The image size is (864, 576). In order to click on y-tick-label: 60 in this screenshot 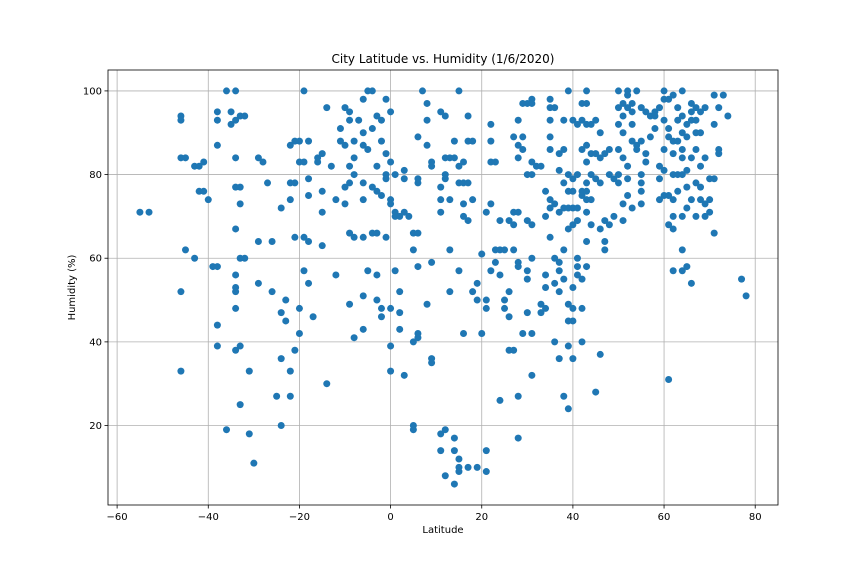, I will do `click(95, 259)`.